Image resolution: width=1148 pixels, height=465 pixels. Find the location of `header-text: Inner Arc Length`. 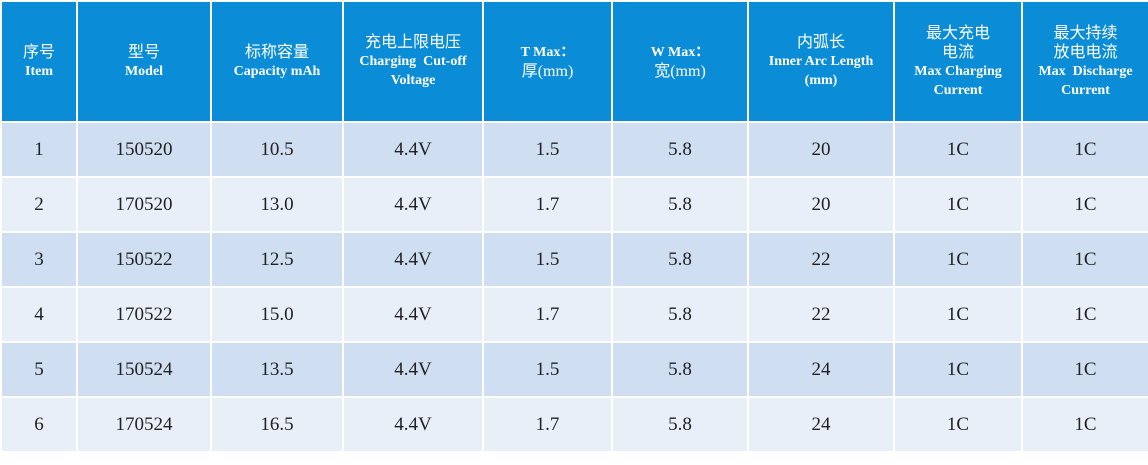

header-text: Inner Arc Length is located at coordinates (821, 61).